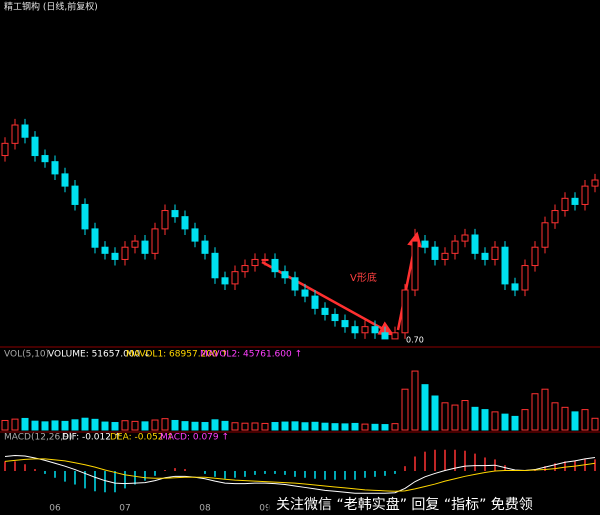 The height and width of the screenshot is (515, 600). Describe the element at coordinates (55, 509) in the screenshot. I see `x-tick-label: 06` at that location.